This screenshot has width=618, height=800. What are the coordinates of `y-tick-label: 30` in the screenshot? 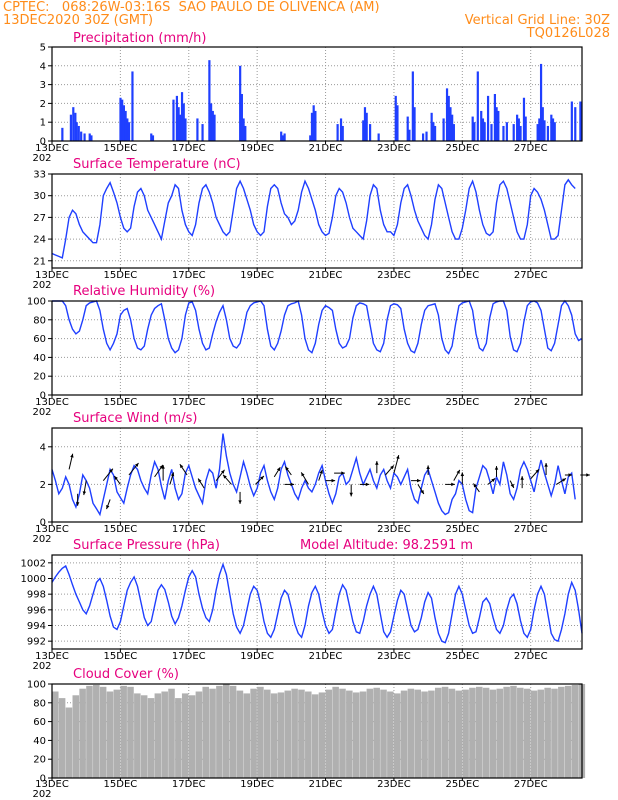 It's located at (39, 196).